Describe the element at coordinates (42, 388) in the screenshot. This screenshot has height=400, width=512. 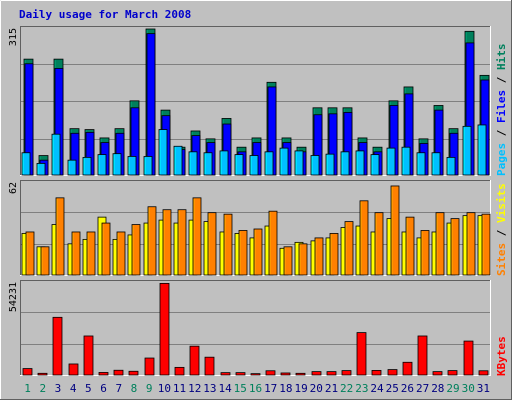
I see `day-label-2: 2` at that location.